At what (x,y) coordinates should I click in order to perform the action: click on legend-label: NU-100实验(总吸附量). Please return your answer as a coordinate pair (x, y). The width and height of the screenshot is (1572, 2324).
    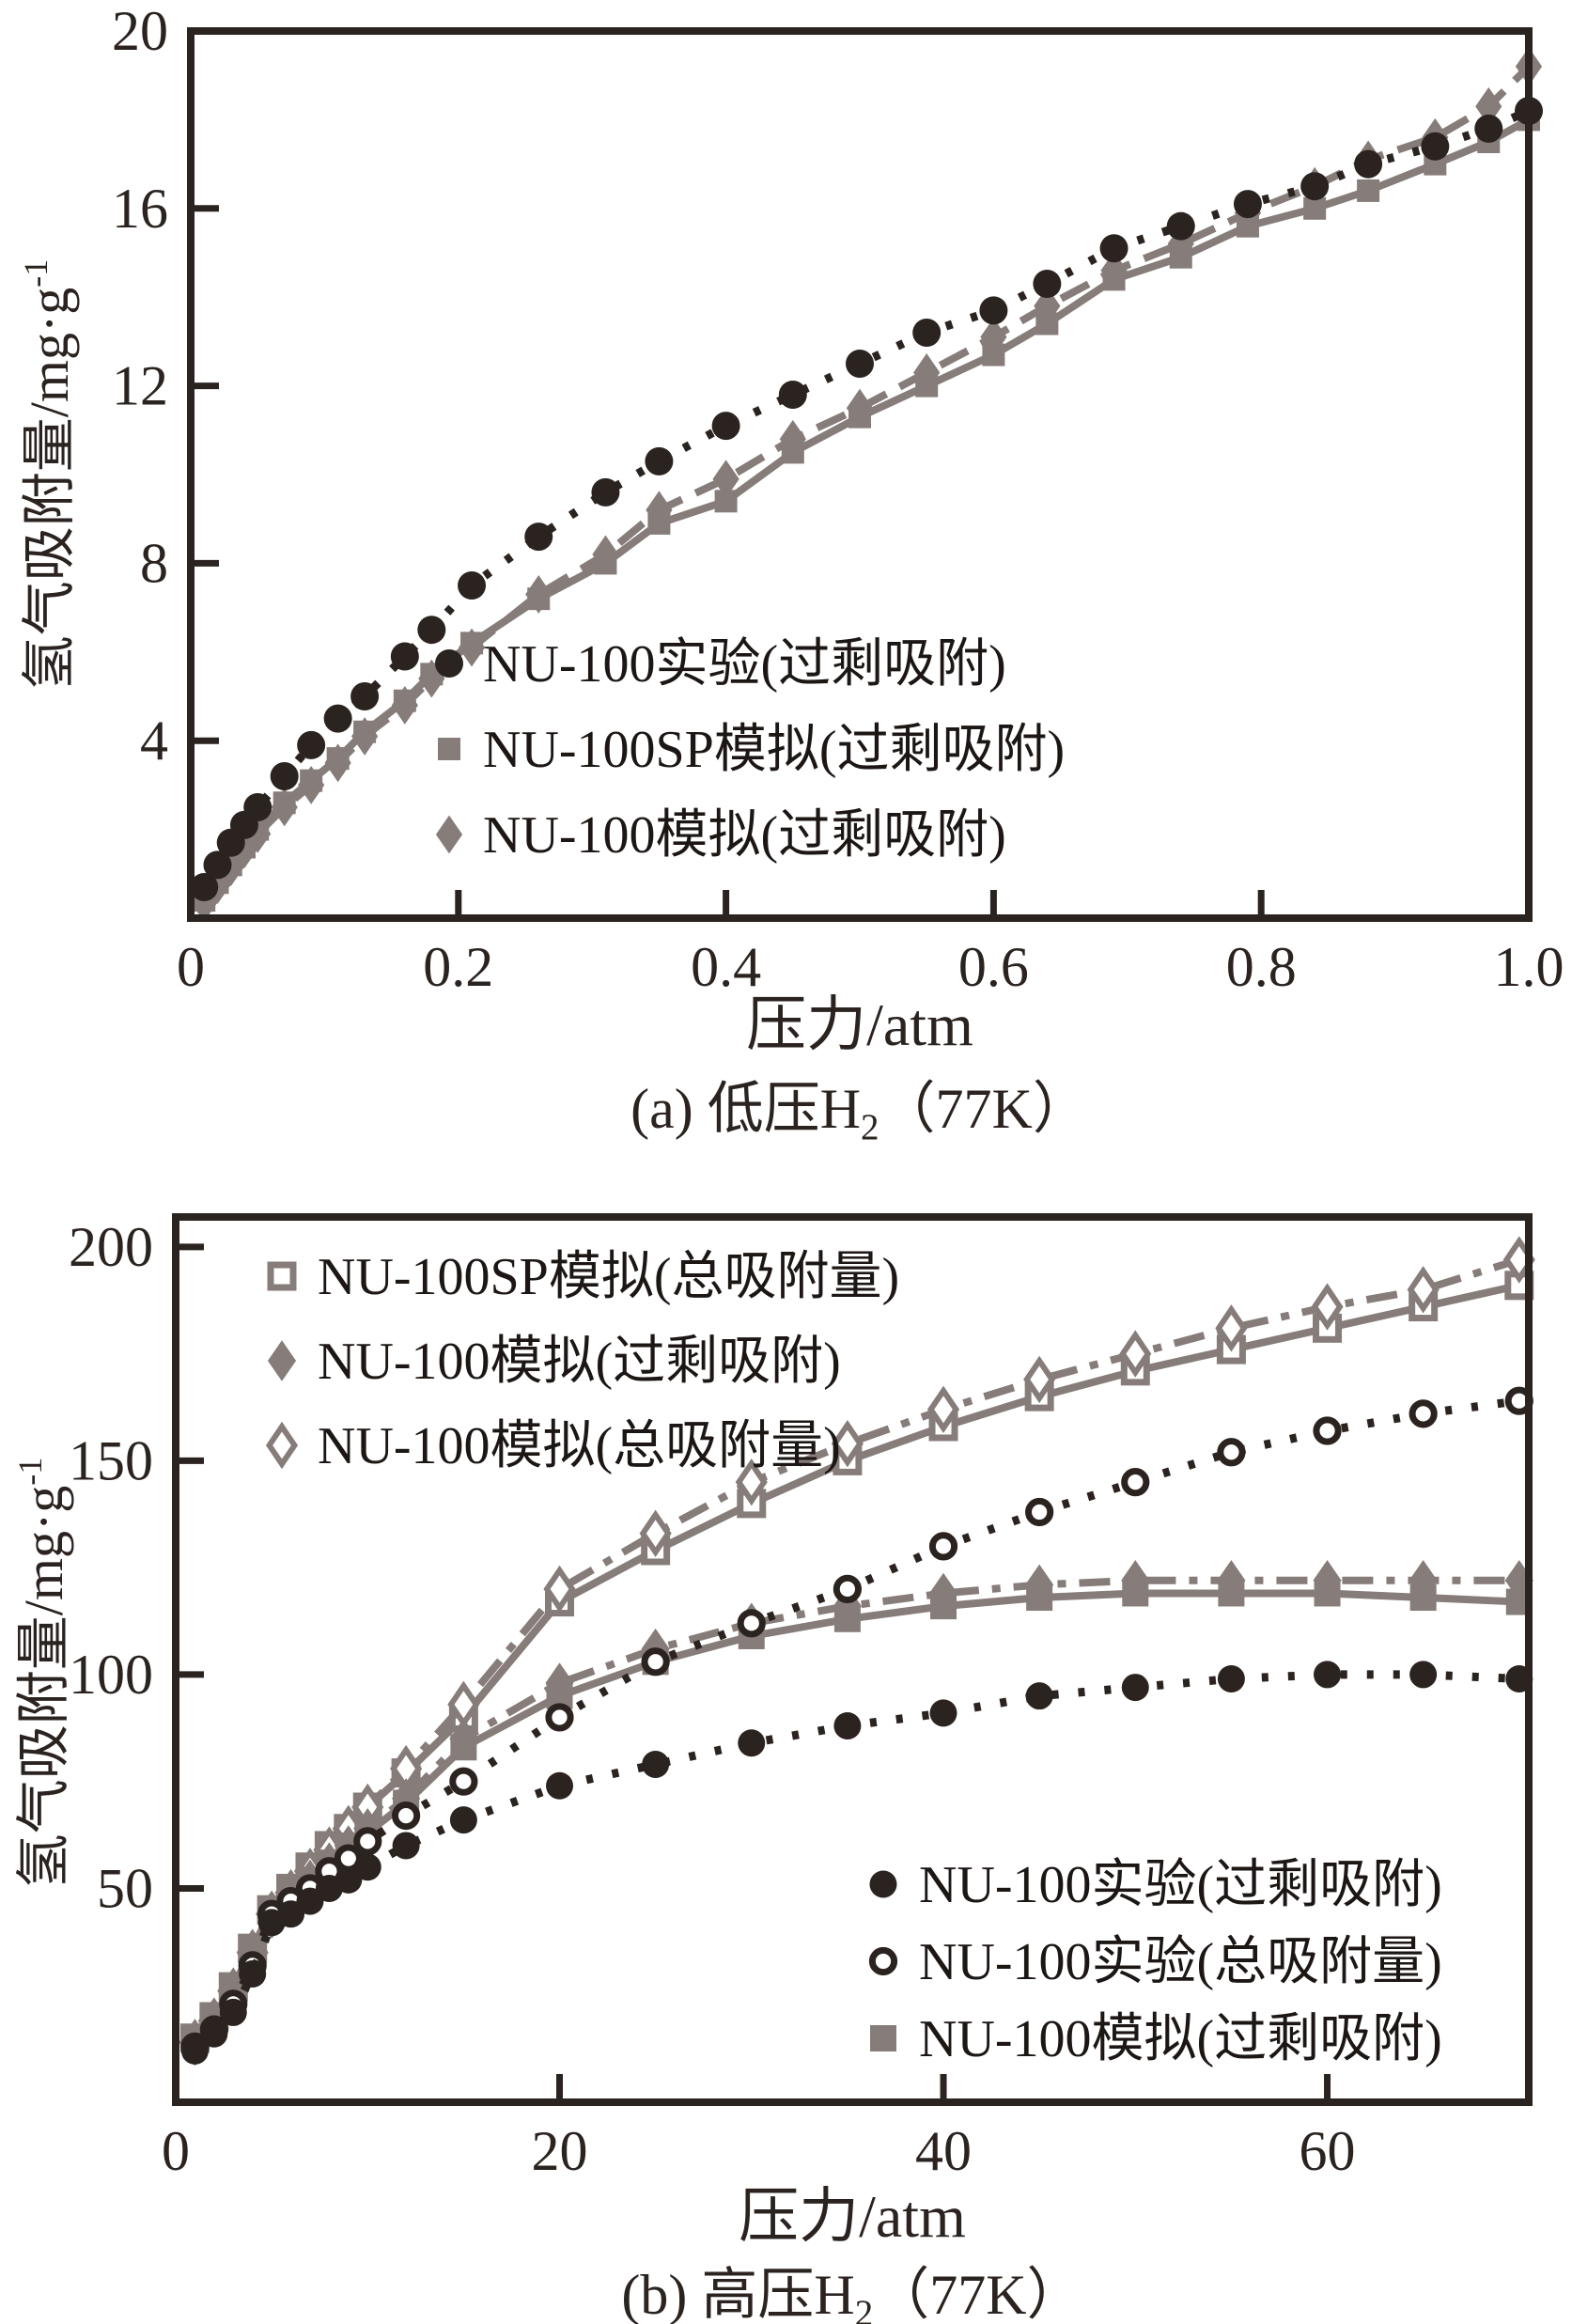
    Looking at the image, I should click on (1180, 1962).